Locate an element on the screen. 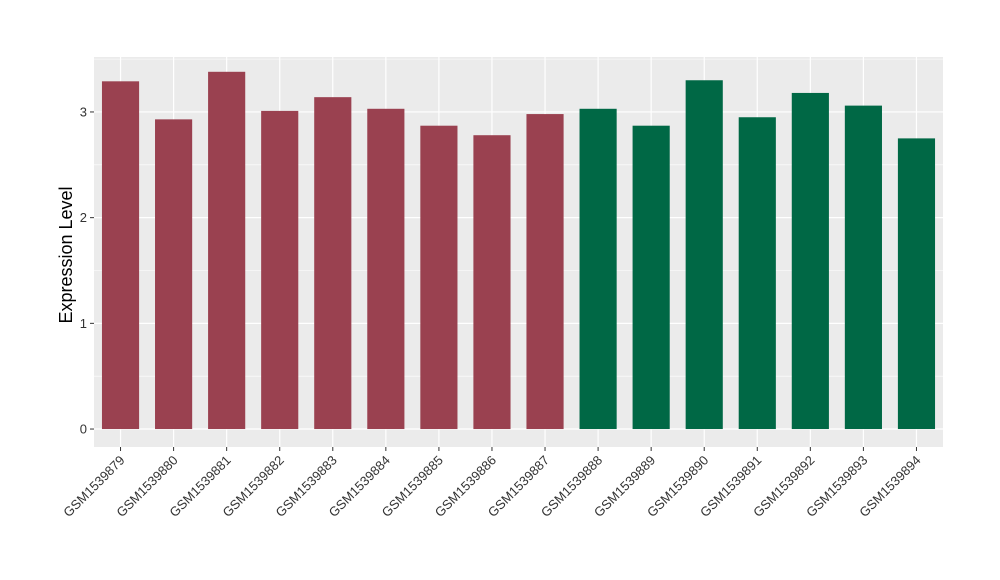 The image size is (1000, 580). bar-GSM1539894 is located at coordinates (916, 284).